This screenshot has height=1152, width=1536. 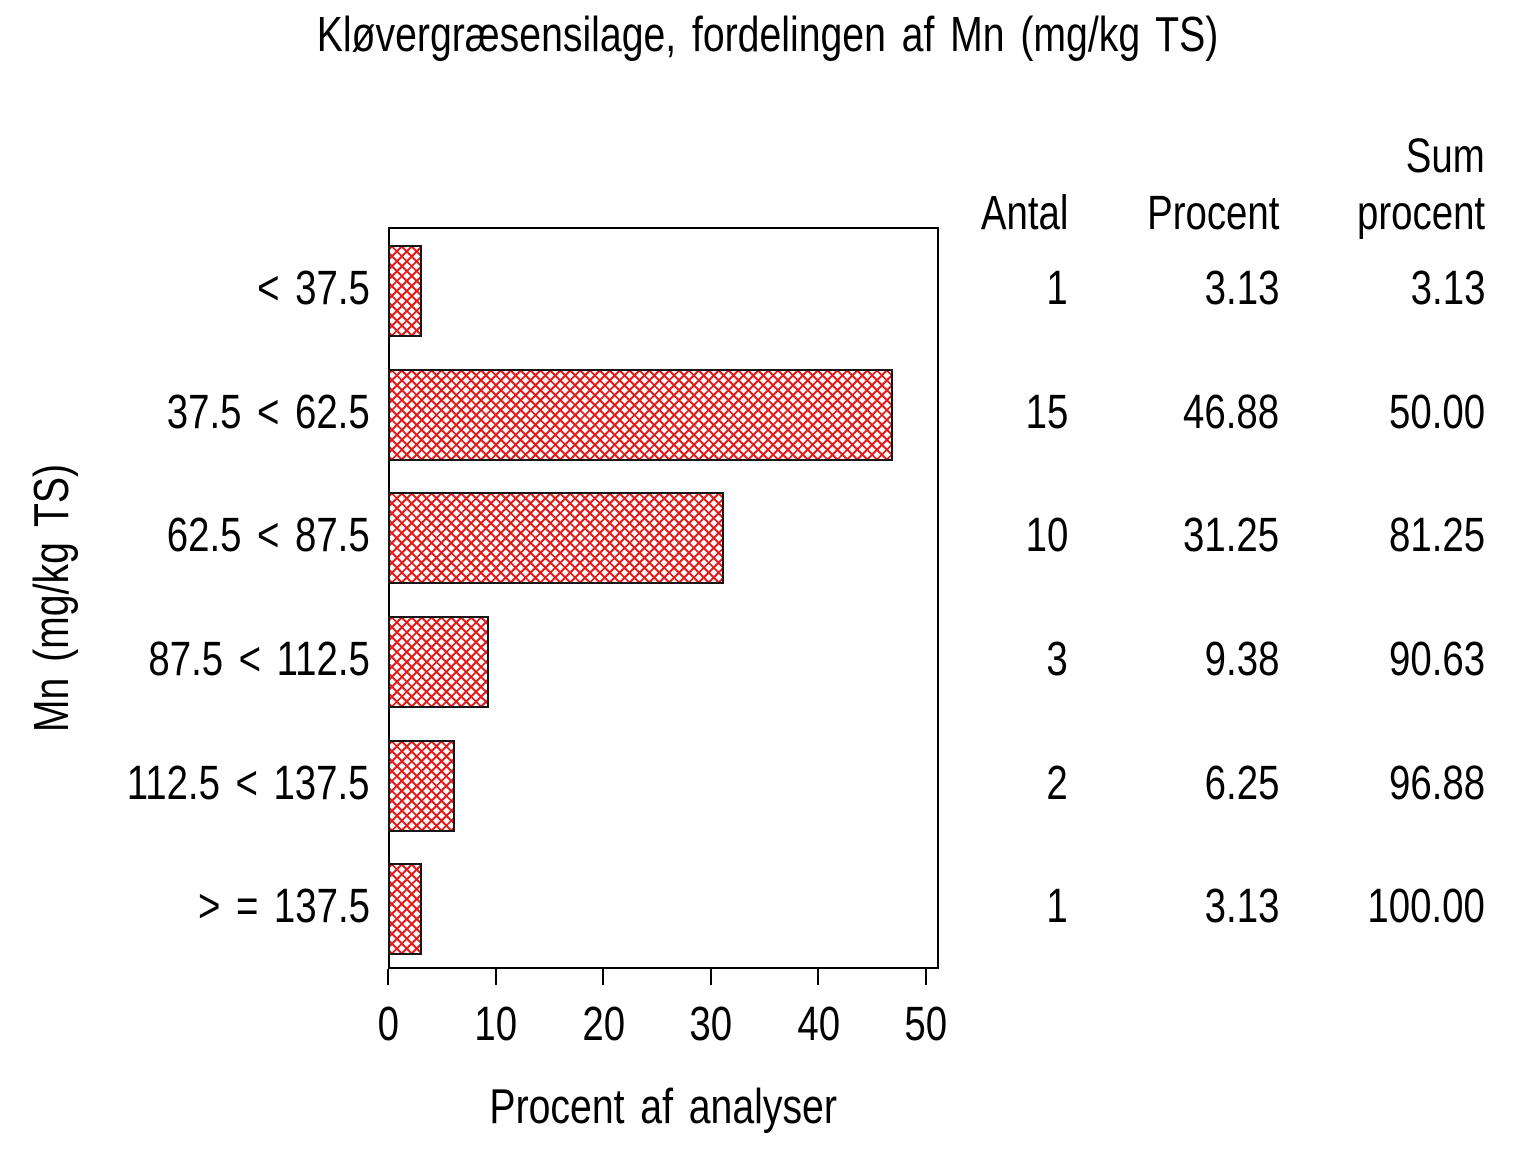 What do you see at coordinates (1230, 536) in the screenshot?
I see `table-cell: 31.25` at bounding box center [1230, 536].